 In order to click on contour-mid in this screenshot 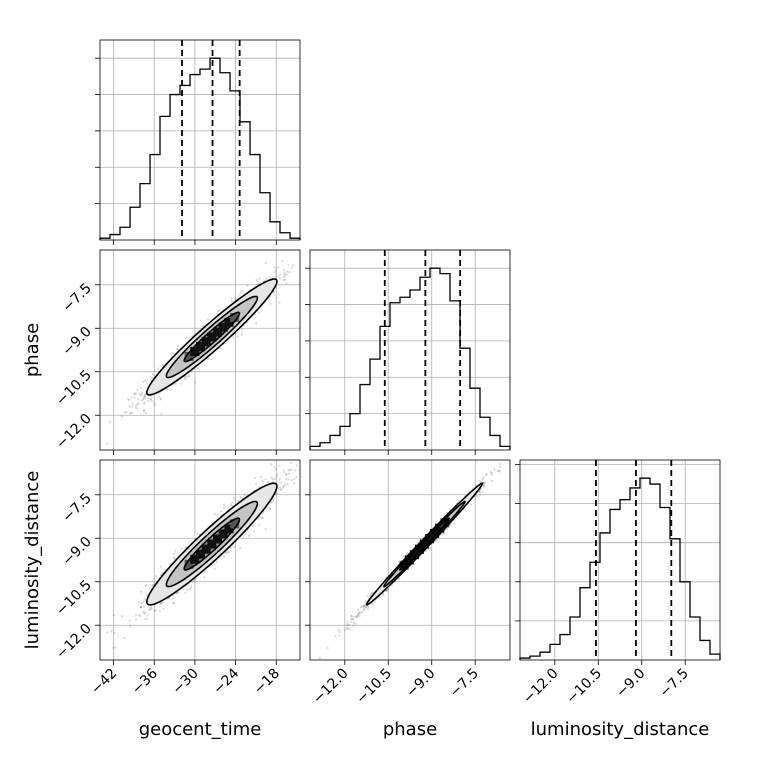, I will do `click(424, 544)`.